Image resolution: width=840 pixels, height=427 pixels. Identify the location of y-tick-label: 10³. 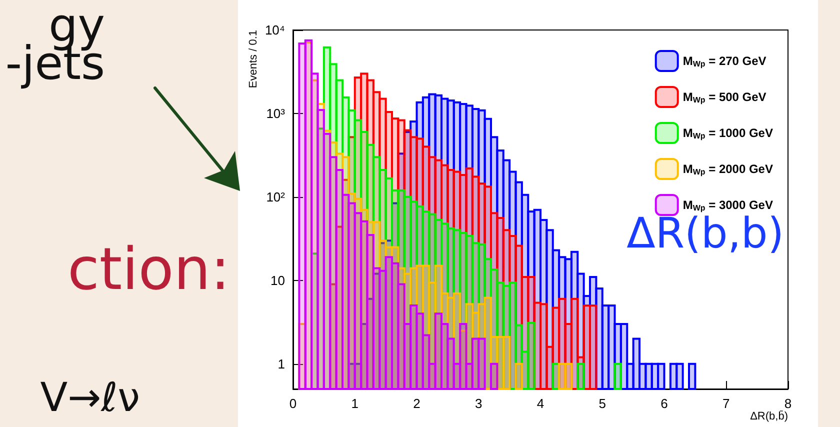
(276, 113).